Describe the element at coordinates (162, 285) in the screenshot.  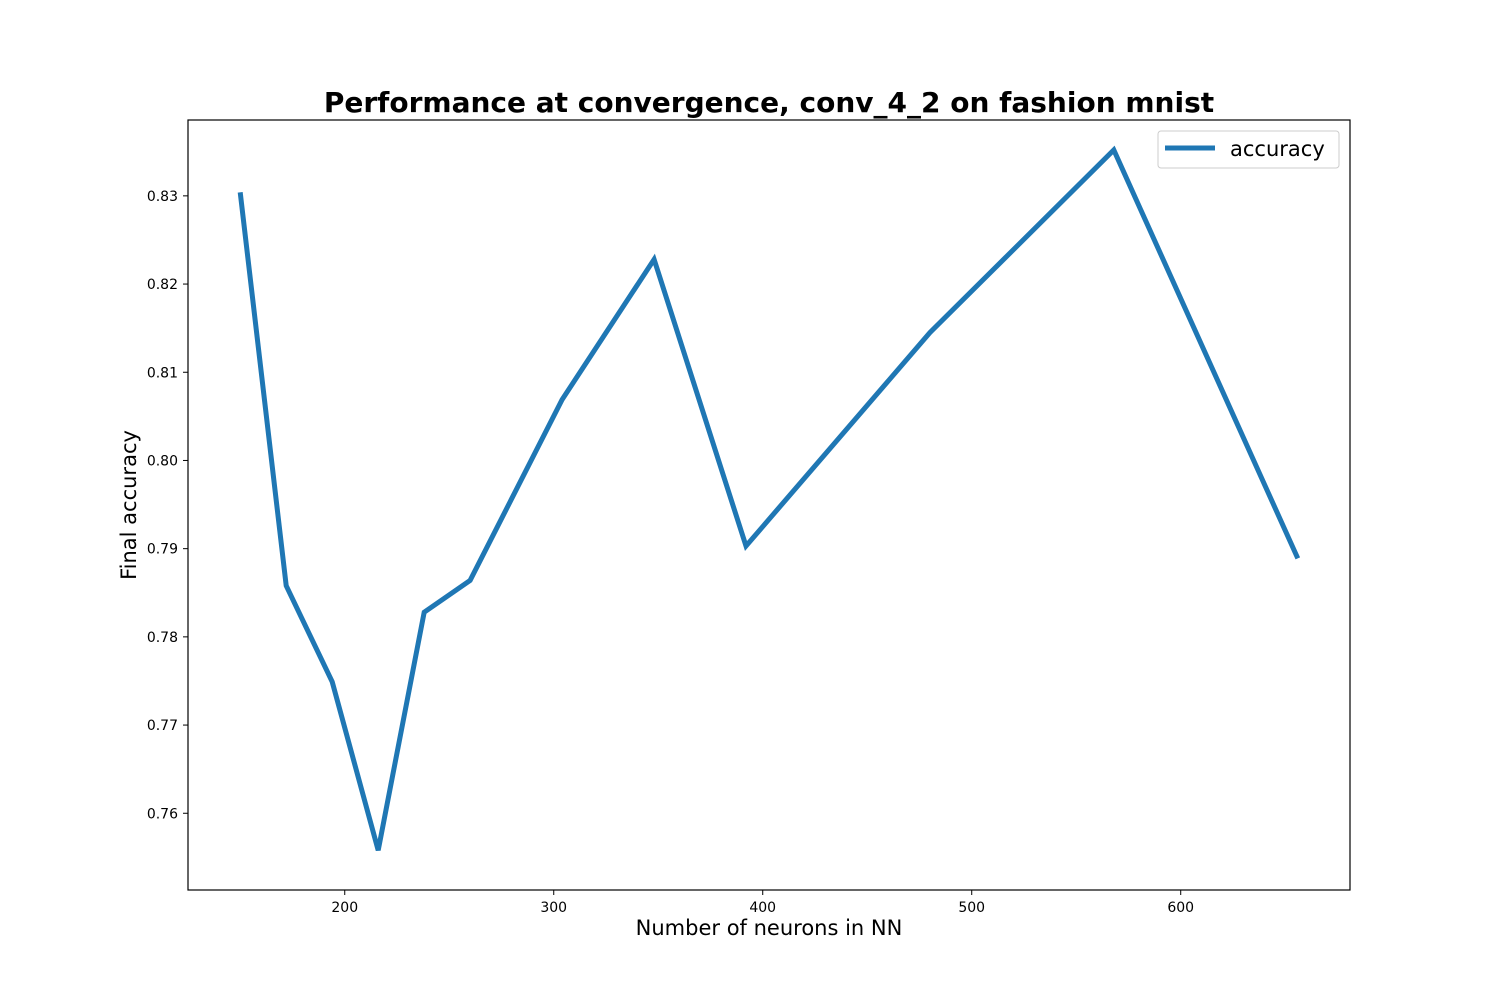
I see `y-tick-label: 0.82` at that location.